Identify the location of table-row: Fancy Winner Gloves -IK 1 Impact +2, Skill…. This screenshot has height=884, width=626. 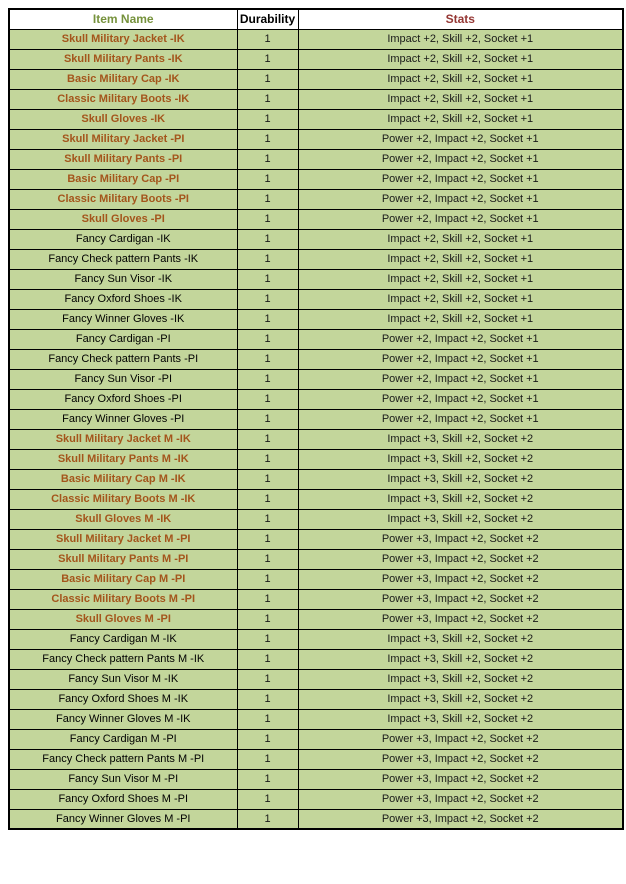
(316, 319).